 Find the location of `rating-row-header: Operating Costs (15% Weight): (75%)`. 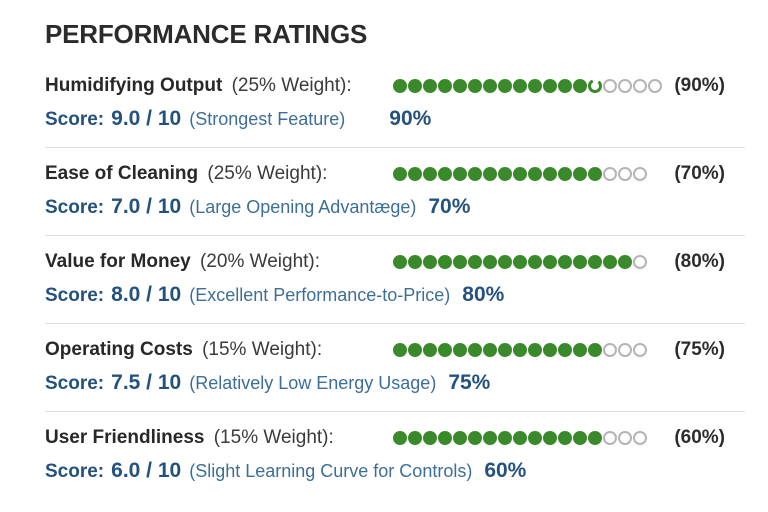

rating-row-header: Operating Costs (15% Weight): (75%) is located at coordinates (395, 350).